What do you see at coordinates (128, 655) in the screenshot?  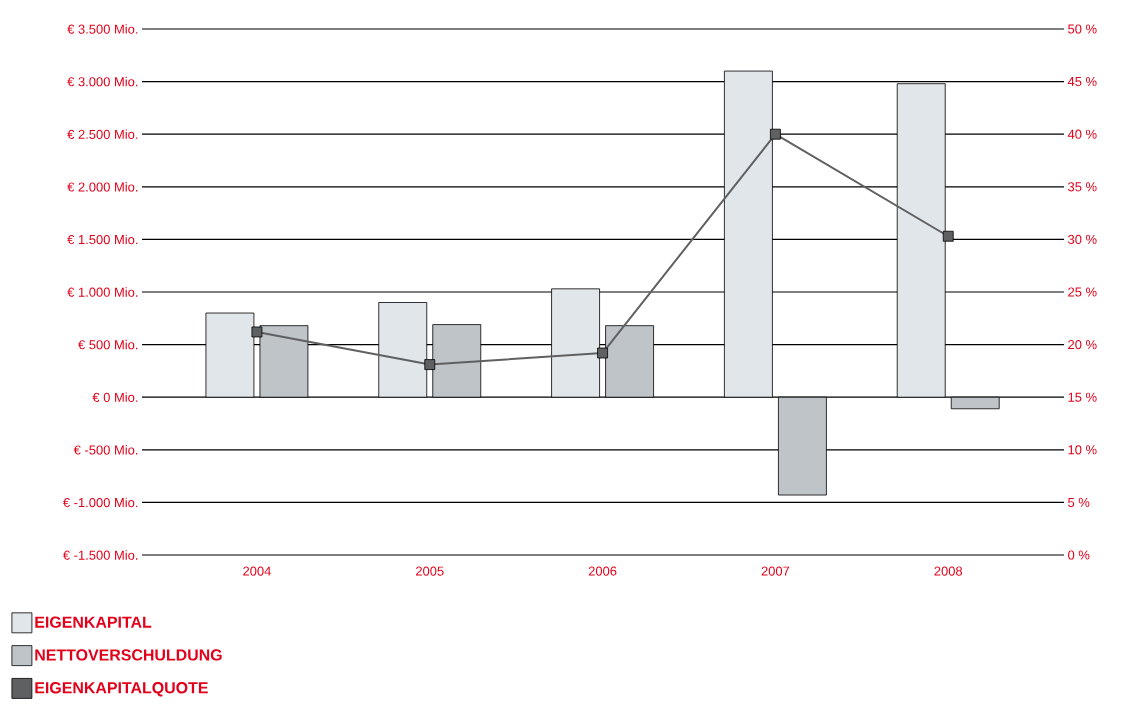 I see `legend-label: NETTOVERSCHULDUNG` at bounding box center [128, 655].